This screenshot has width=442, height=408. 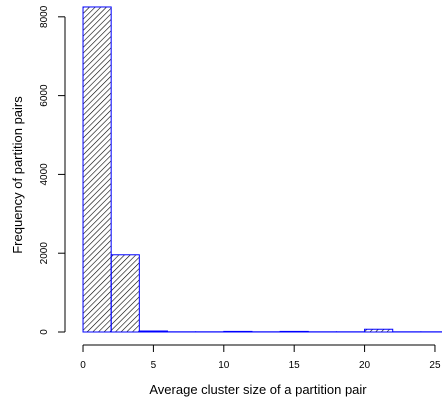 I want to click on y-tick-label: 6000, so click(x=44, y=95).